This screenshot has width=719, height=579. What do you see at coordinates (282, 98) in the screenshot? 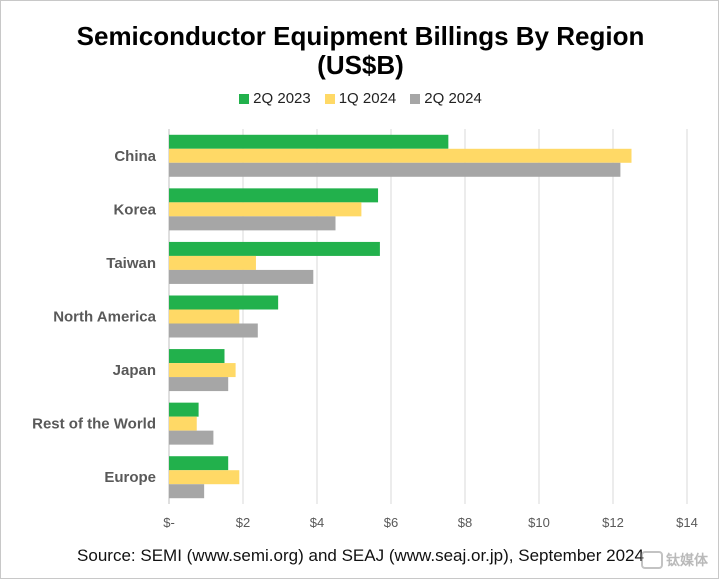
I see `legend-label-2q2023: 2Q 2023` at bounding box center [282, 98].